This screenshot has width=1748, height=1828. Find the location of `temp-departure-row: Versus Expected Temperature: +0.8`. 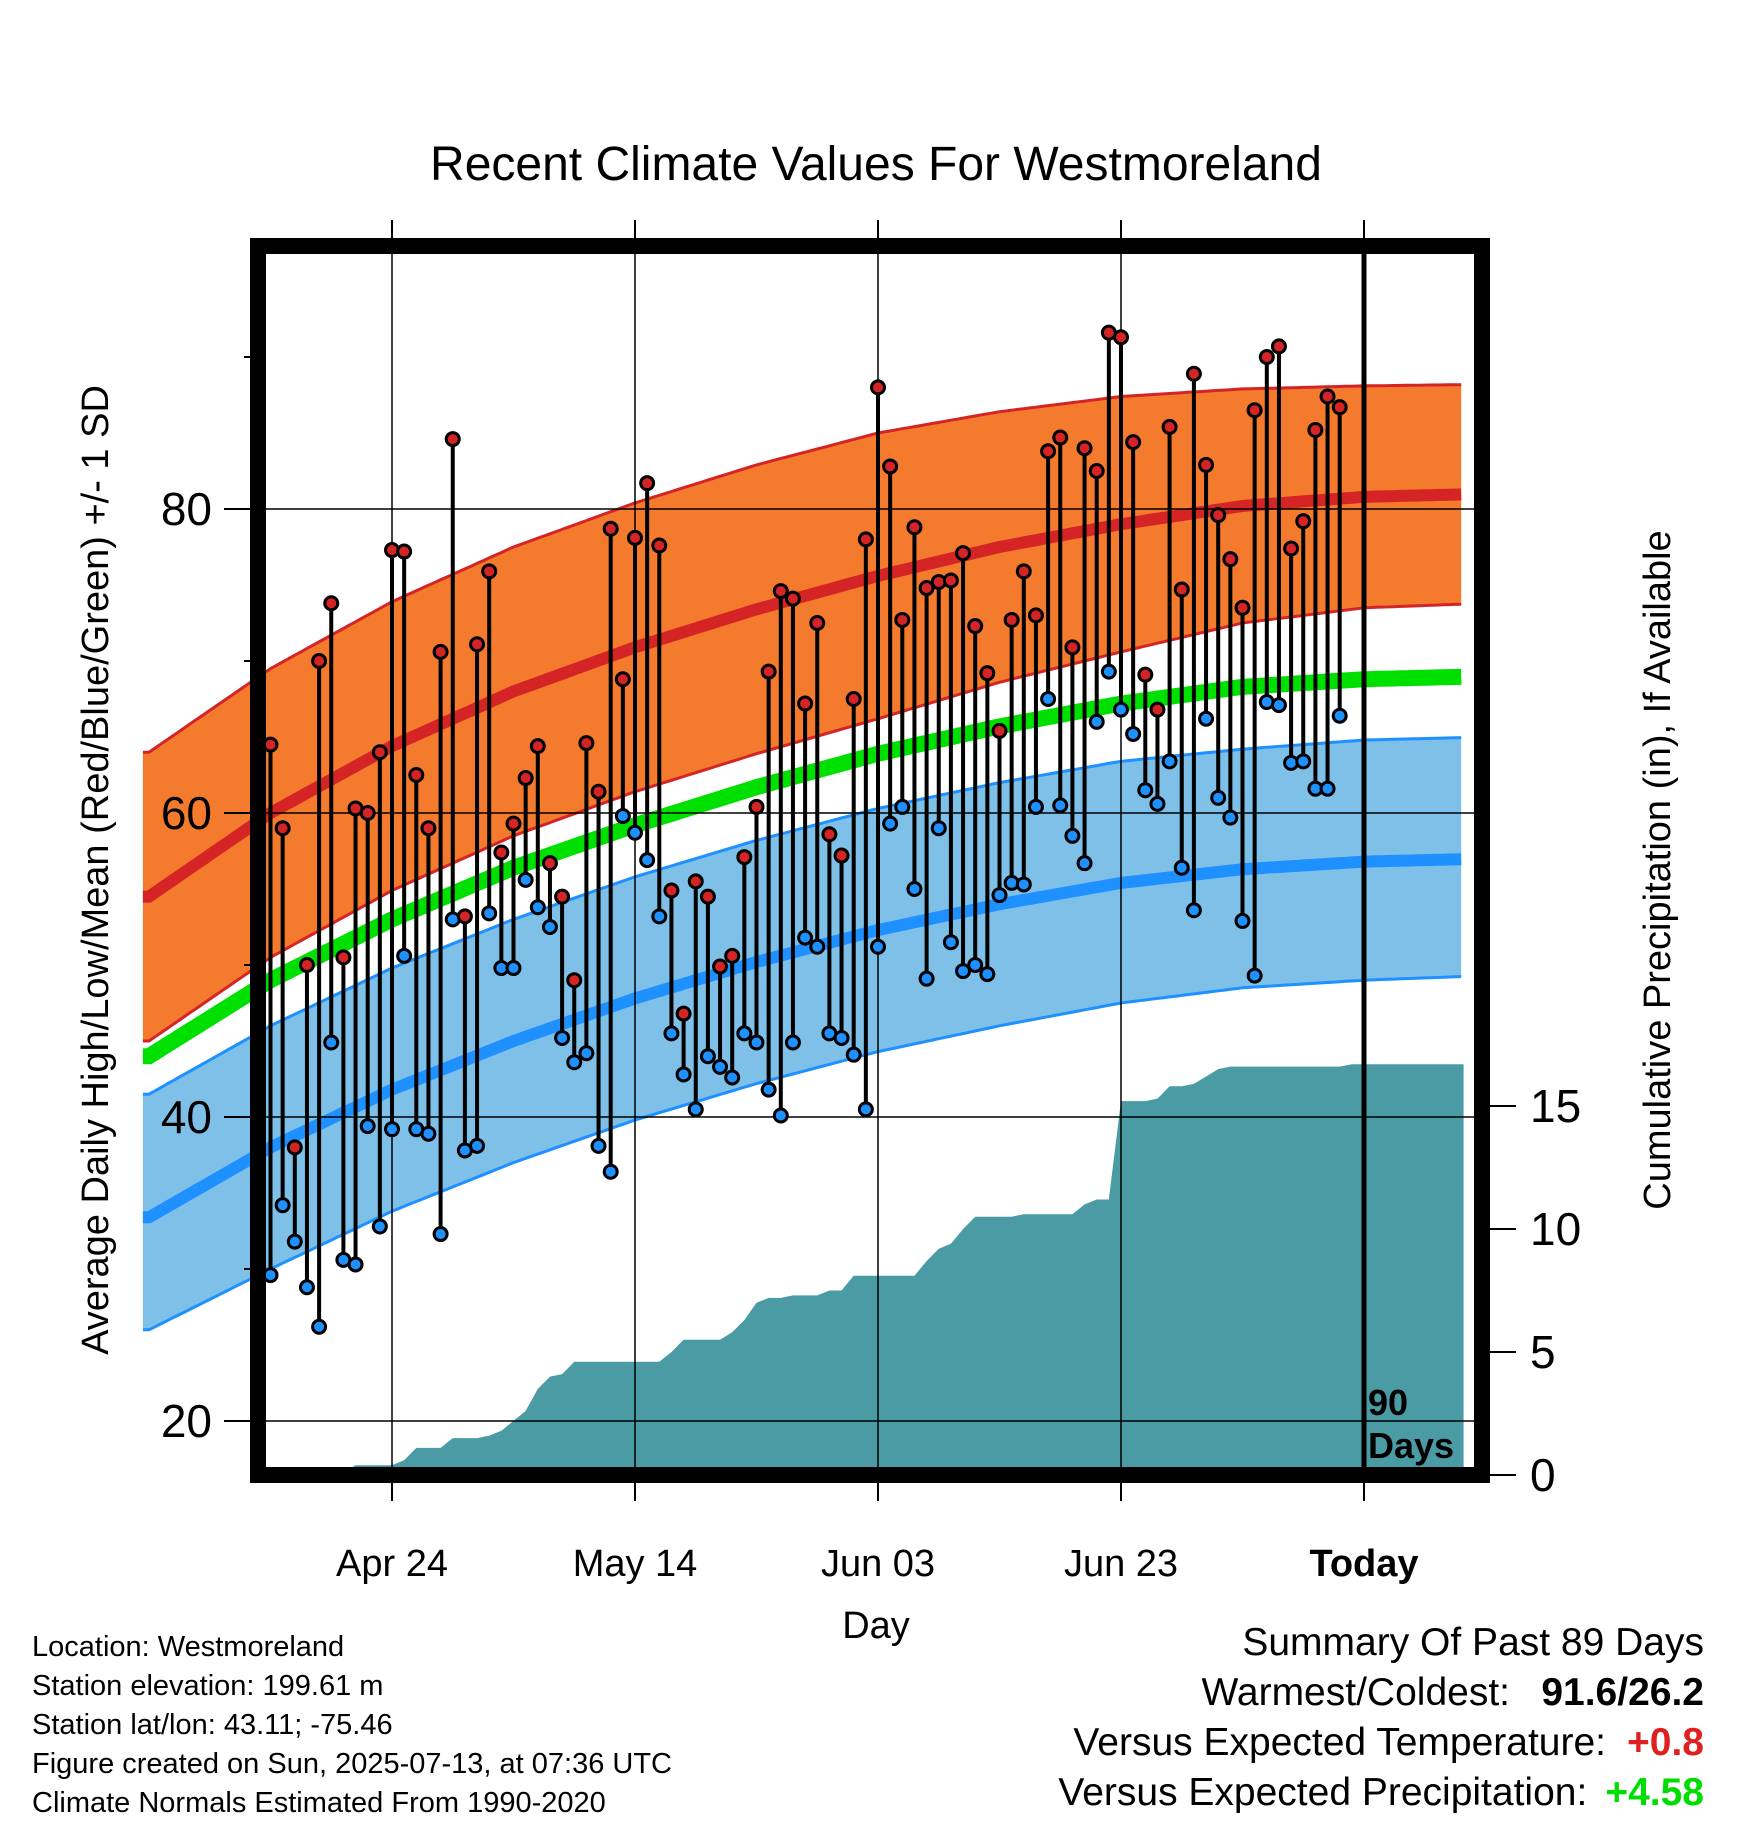

temp-departure-row: Versus Expected Temperature: +0.8 is located at coordinates (1381, 1743).